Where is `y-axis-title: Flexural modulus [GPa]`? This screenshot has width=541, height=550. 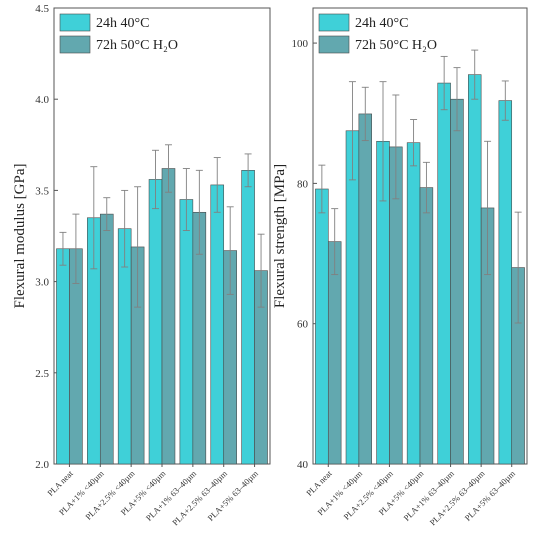
y-axis-title: Flexural modulus [GPa] is located at coordinates (20, 236).